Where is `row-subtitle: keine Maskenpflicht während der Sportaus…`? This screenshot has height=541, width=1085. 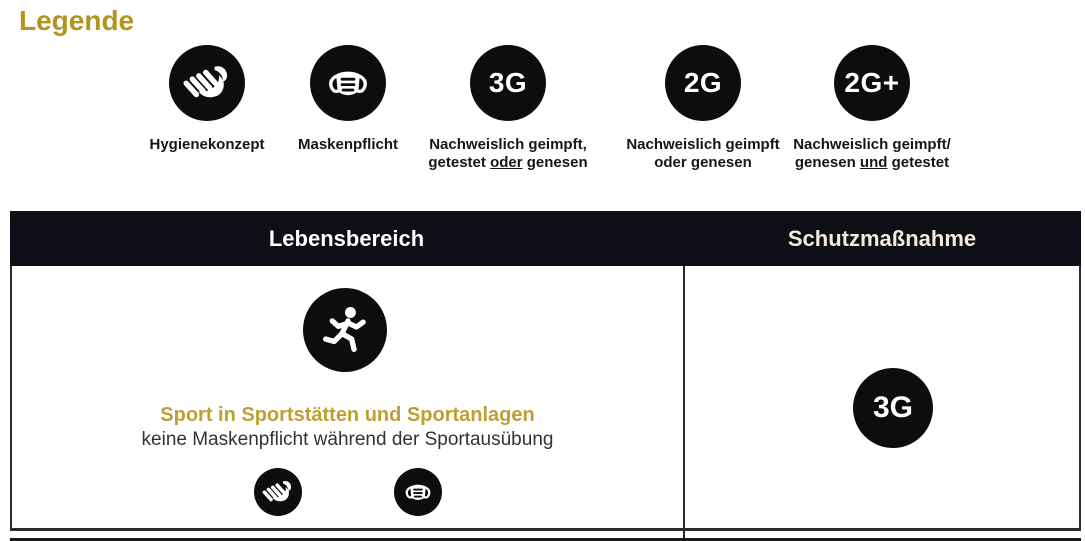
row-subtitle: keine Maskenpflicht während der Sportaus… is located at coordinates (347, 439).